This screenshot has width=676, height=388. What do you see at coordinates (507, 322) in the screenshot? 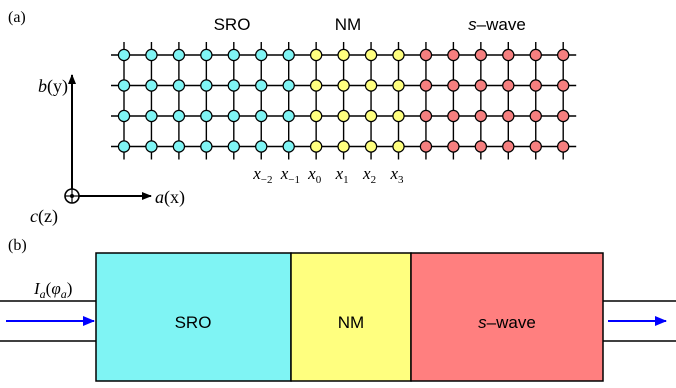
I see `swave-block-label: s–wave` at bounding box center [507, 322].